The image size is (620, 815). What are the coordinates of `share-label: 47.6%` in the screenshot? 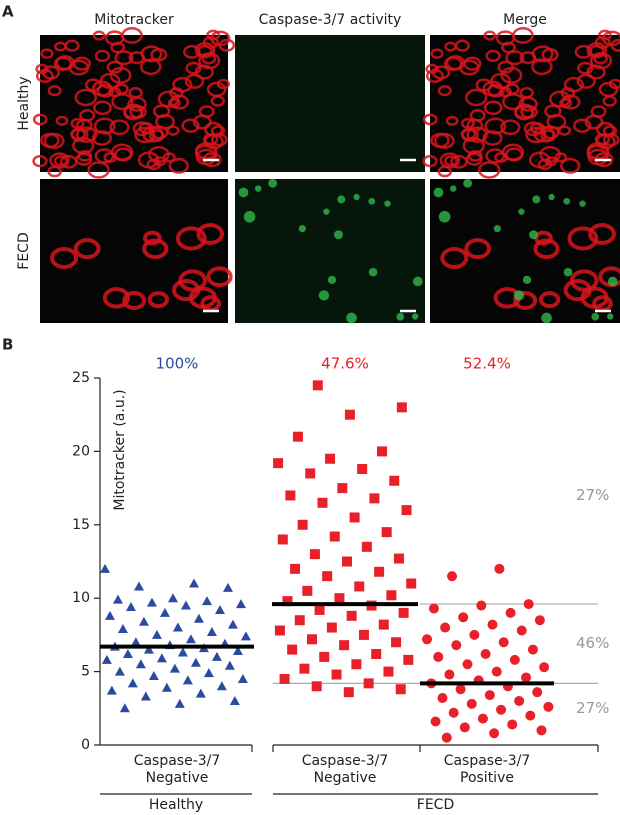 It's located at (345, 364).